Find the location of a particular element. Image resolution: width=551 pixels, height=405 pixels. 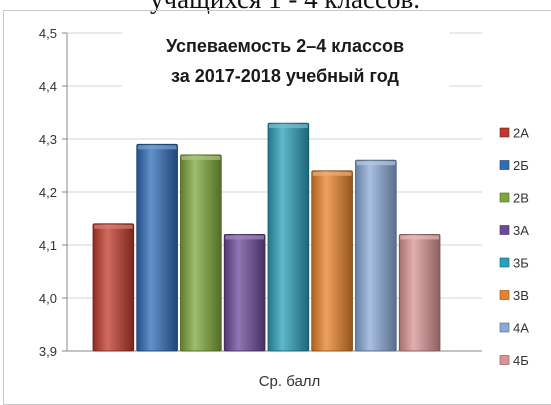

y-tick-label: 4,4 is located at coordinates (48, 86).